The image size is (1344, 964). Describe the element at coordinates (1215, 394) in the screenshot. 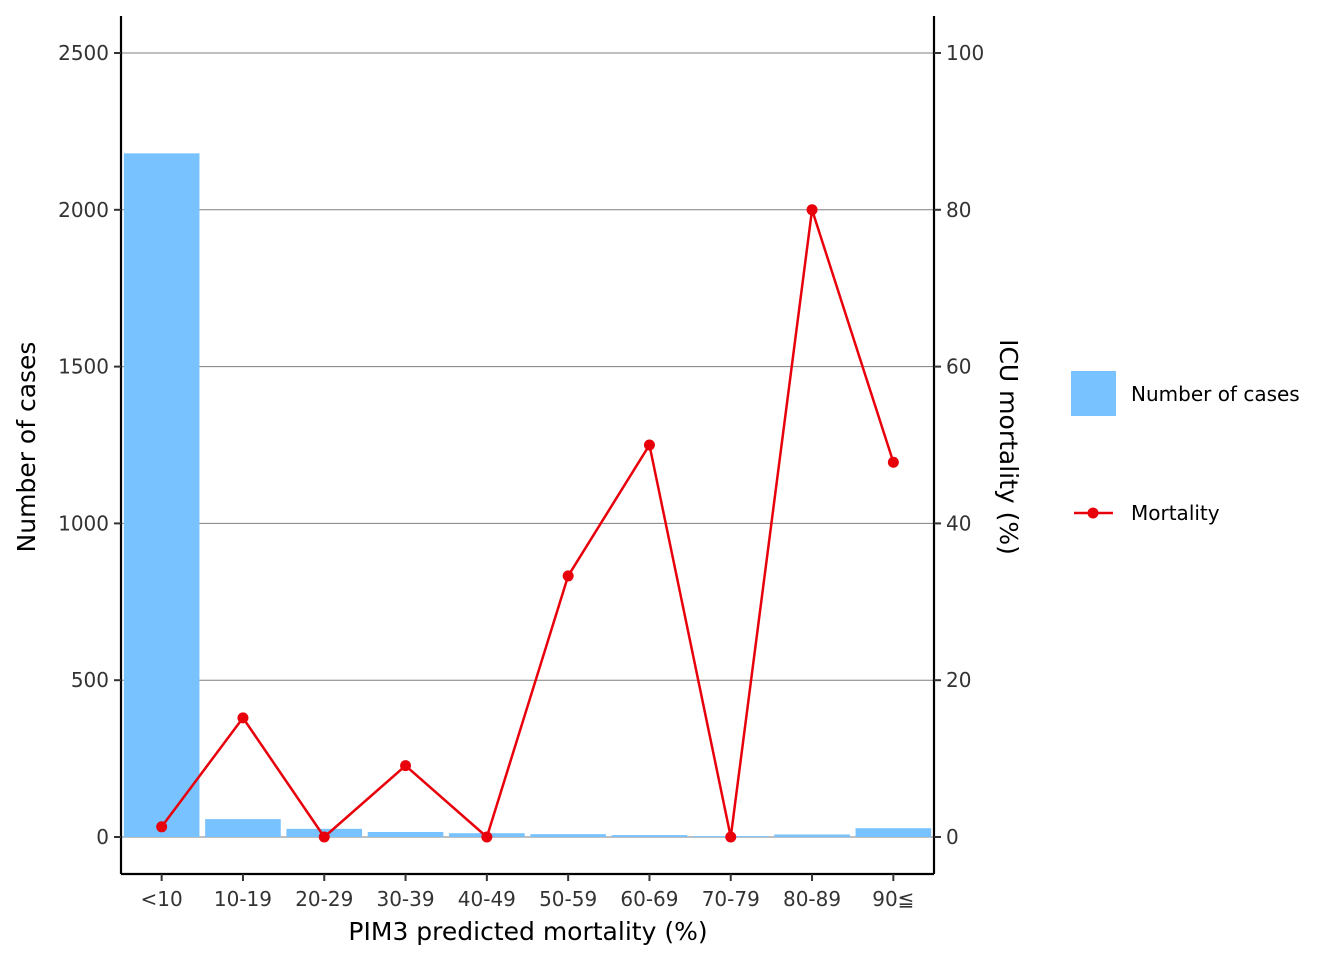

I see `legend-label-number-of-cases: Number of cases` at that location.